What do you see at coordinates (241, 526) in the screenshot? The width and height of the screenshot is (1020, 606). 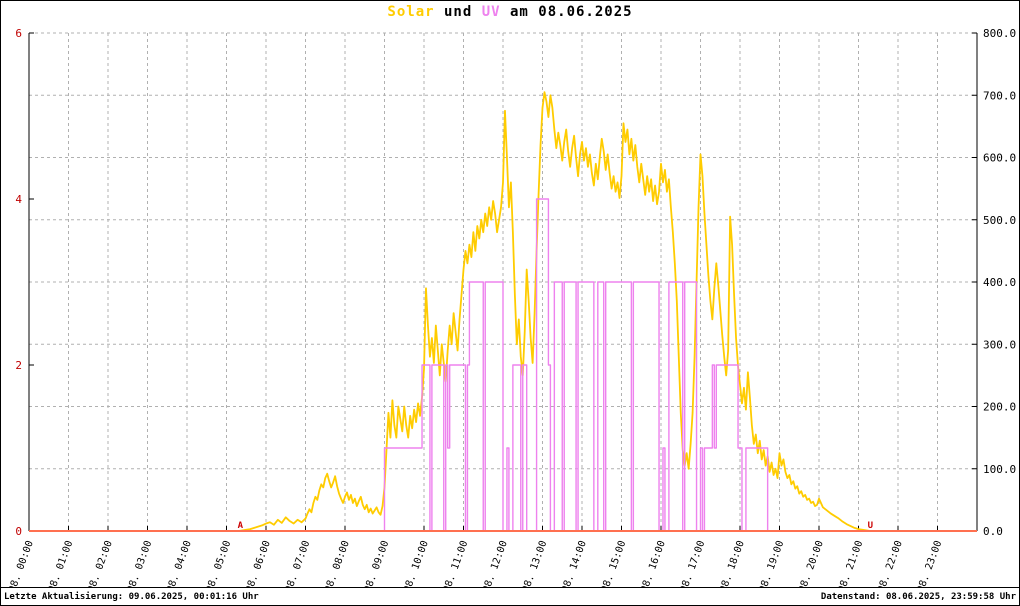 I see `sunrise-marker: A` at bounding box center [241, 526].